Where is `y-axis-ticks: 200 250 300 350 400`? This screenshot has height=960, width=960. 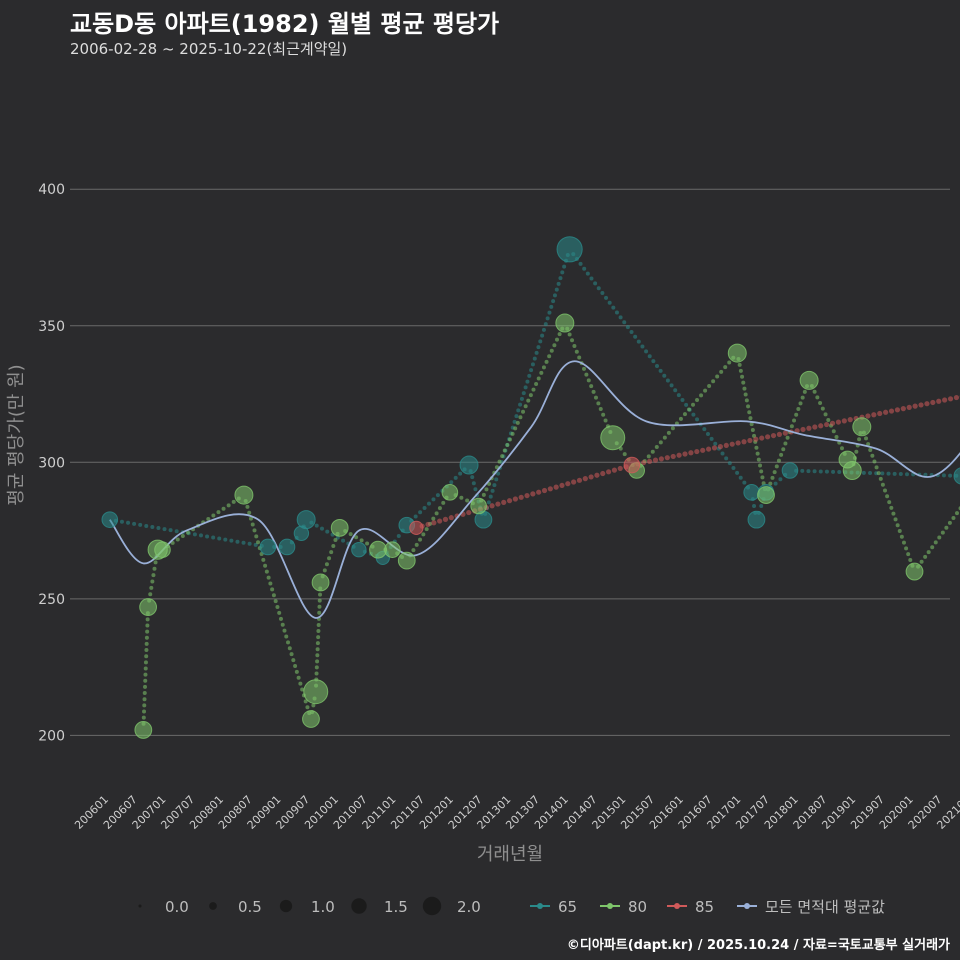
y-axis-ticks: 200 250 300 350 400 is located at coordinates (51, 463).